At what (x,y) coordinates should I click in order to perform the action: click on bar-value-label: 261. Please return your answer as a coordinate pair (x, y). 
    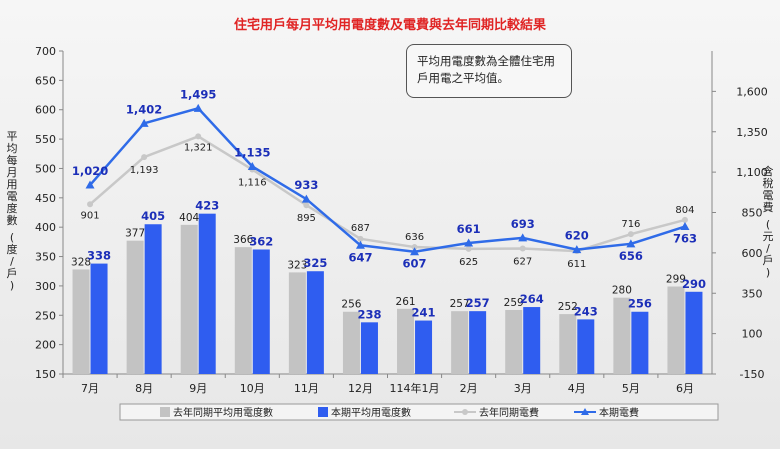
    Looking at the image, I should click on (406, 302).